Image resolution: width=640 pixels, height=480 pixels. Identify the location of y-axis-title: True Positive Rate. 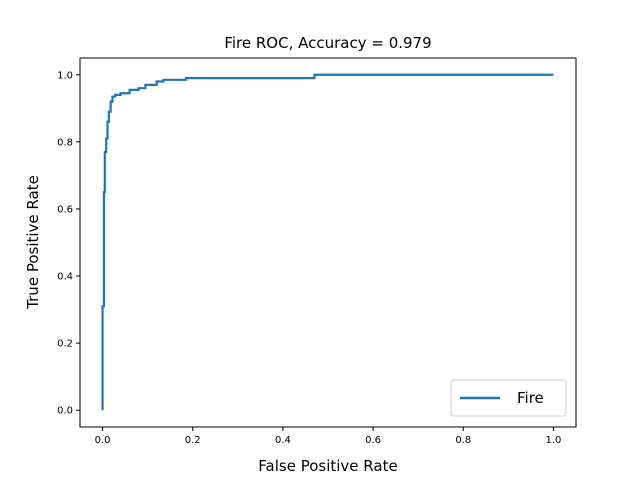
(33, 242).